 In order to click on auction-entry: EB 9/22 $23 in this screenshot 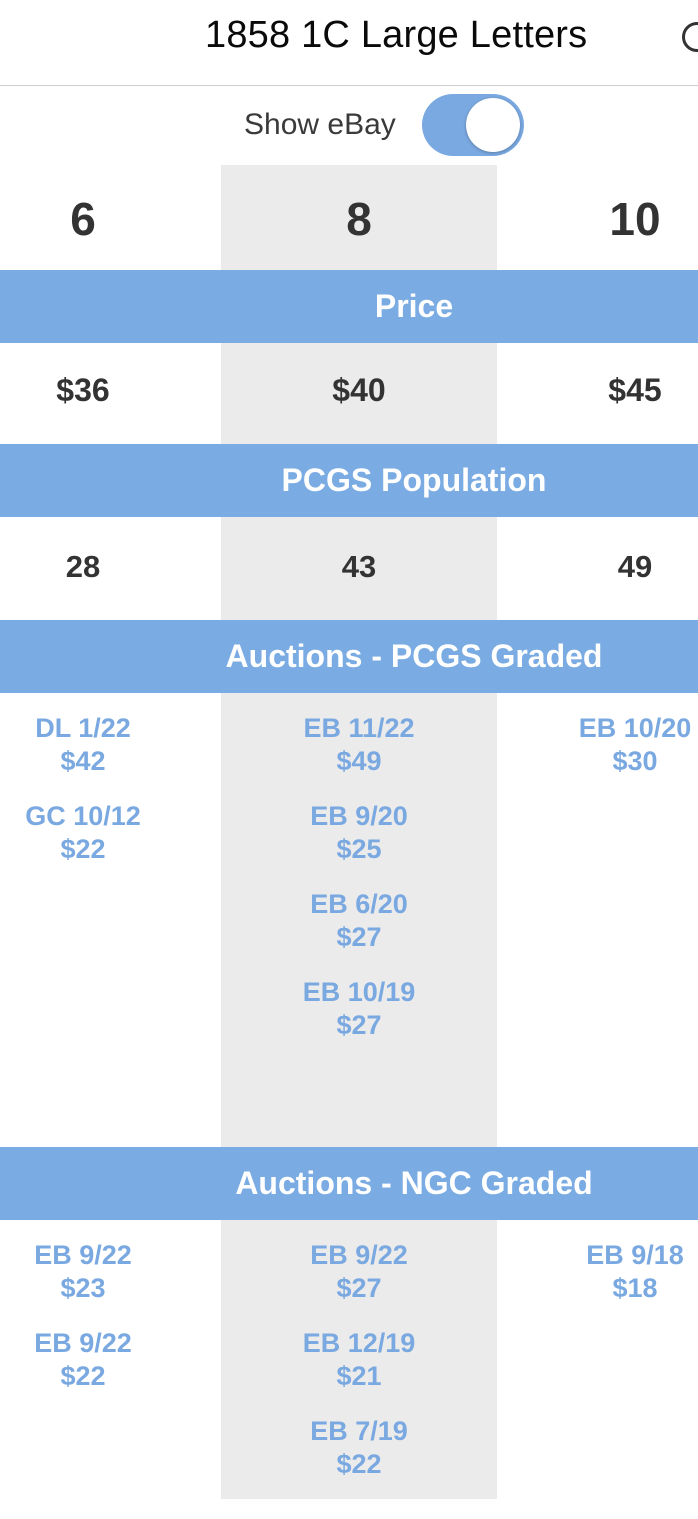, I will do `click(83, 1272)`.